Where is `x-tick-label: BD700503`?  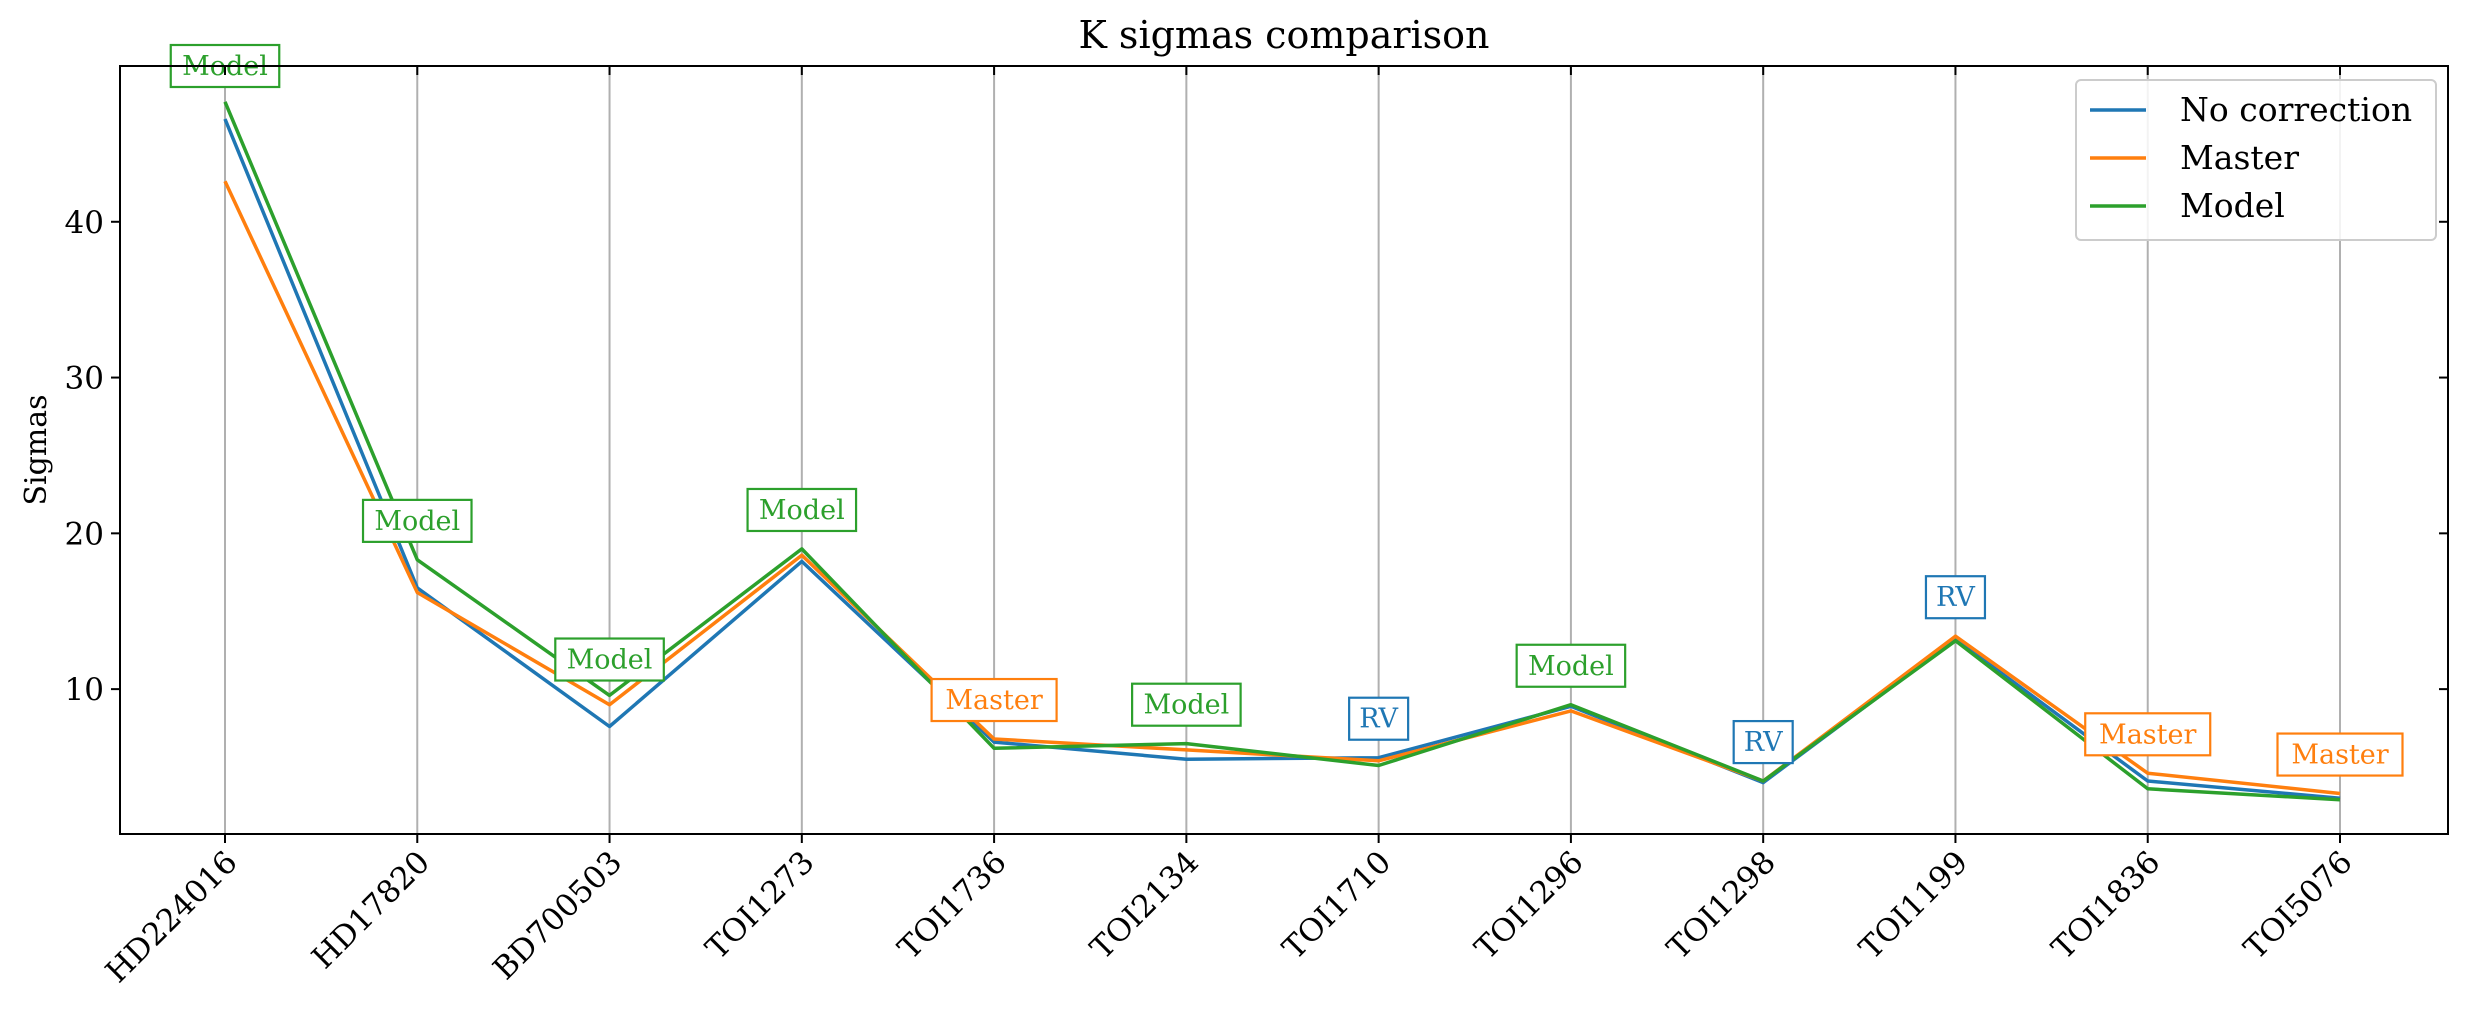
x-tick-label: BD700503 is located at coordinates (557, 915).